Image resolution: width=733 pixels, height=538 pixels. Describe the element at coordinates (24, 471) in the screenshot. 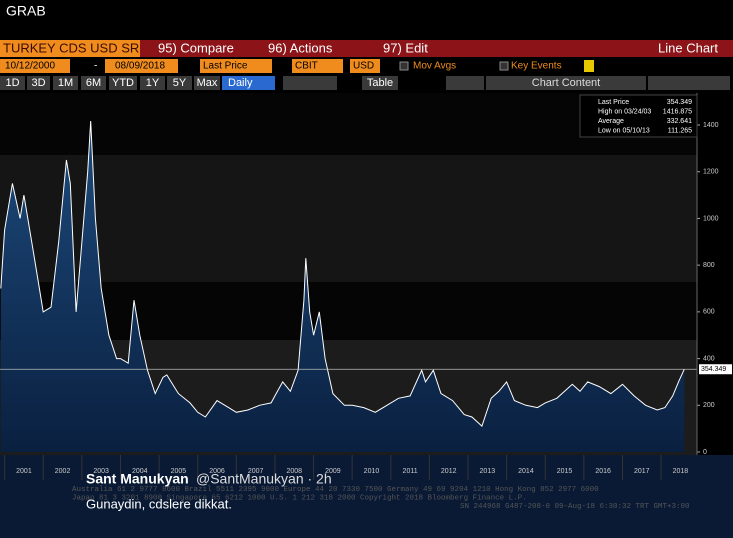

I see `x-tick-label: 2001` at that location.